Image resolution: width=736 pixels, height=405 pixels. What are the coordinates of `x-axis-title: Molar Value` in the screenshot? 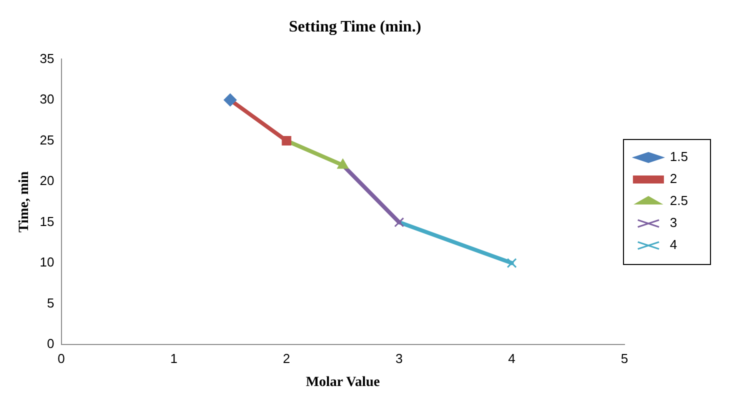 It's located at (343, 382).